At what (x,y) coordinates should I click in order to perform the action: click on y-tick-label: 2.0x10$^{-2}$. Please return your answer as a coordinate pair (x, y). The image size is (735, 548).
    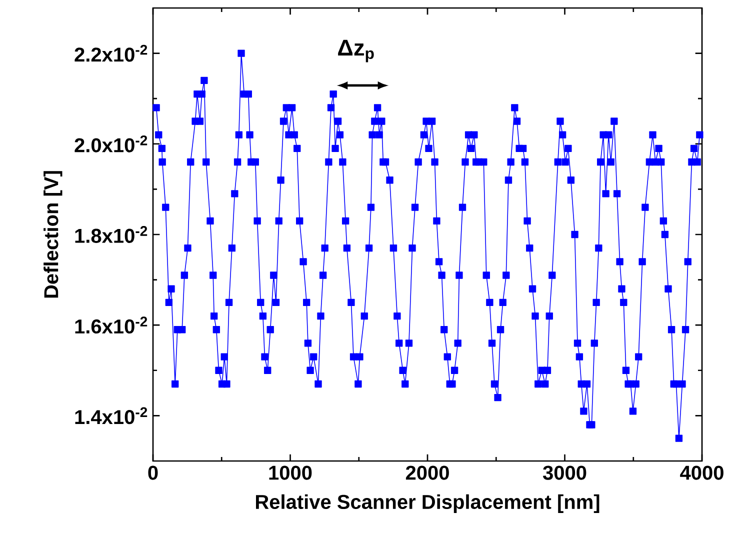
    Looking at the image, I should click on (111, 143).